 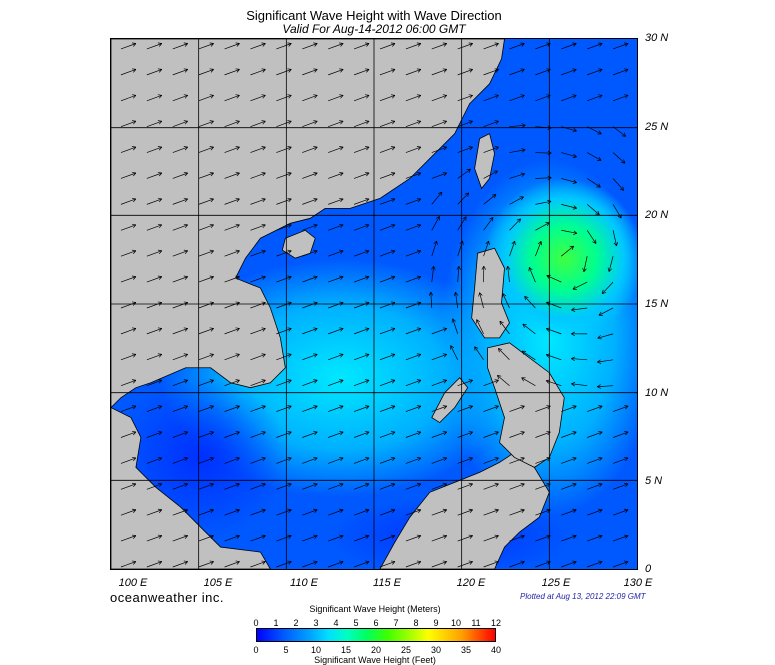 What do you see at coordinates (218, 583) in the screenshot?
I see `lon-label-105e: 105 E` at bounding box center [218, 583].